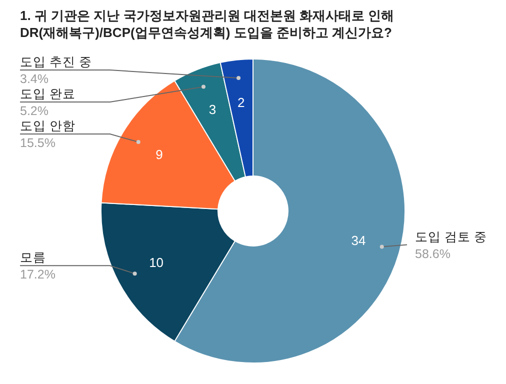 This screenshot has width=506, height=384. Describe the element at coordinates (159, 154) in the screenshot. I see `data-label: 9` at that location.